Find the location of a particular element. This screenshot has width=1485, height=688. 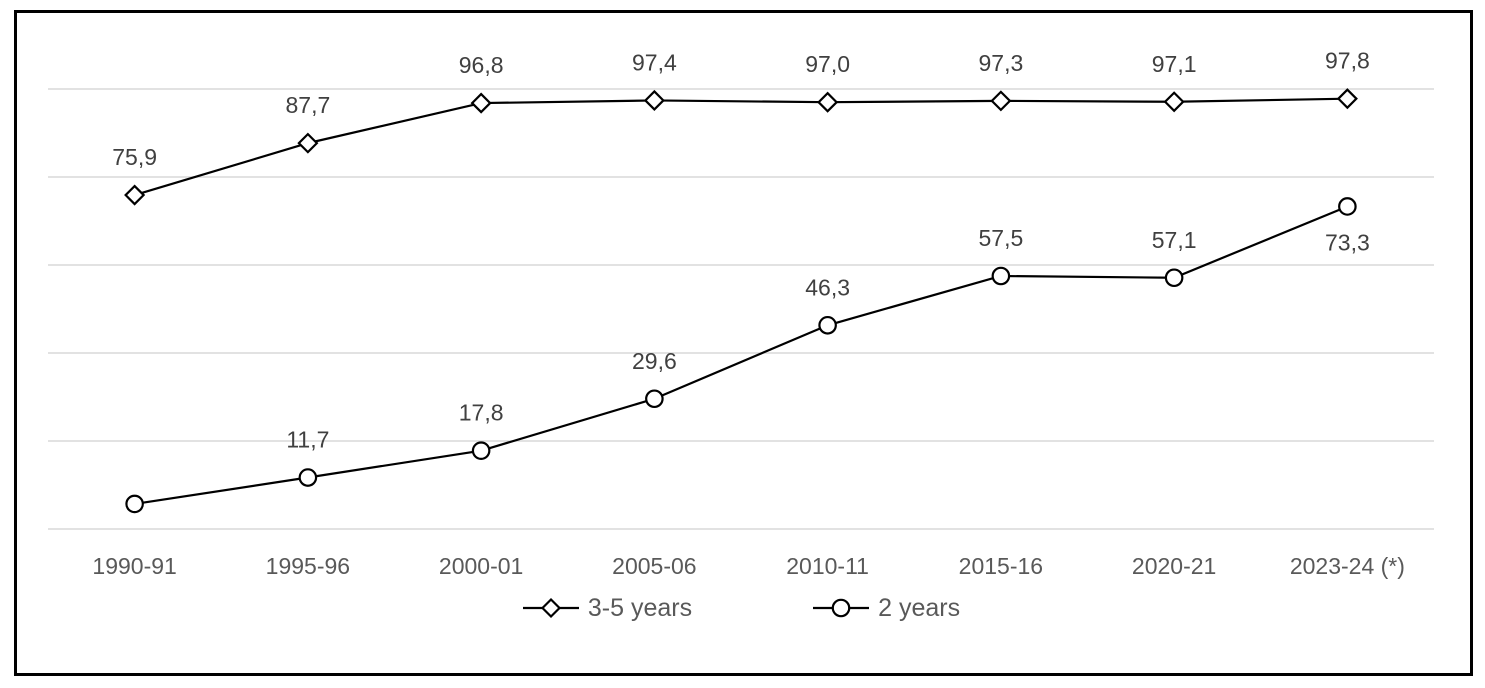

x-axis-label: 2010-11 is located at coordinates (827, 566).